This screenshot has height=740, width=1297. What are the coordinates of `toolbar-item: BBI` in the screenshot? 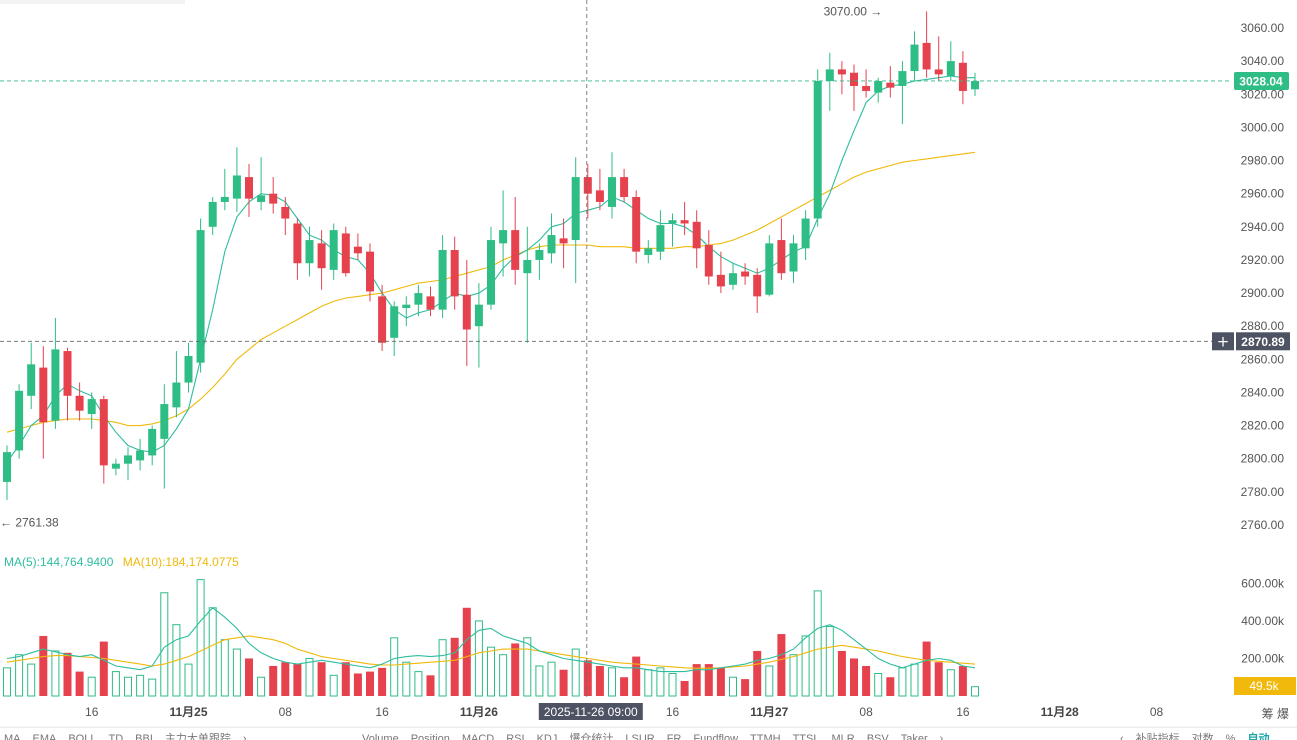 It's located at (144, 736).